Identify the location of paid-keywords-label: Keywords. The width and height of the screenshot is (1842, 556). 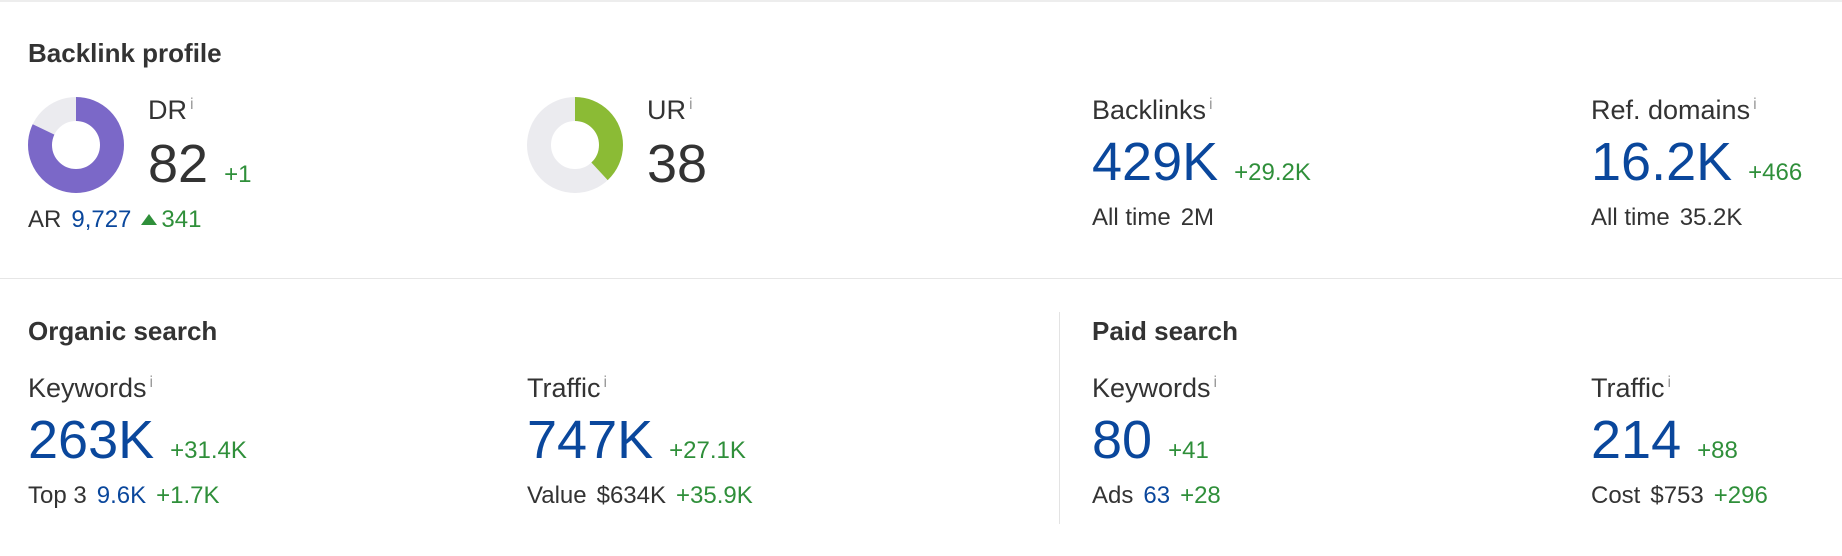
(1151, 388).